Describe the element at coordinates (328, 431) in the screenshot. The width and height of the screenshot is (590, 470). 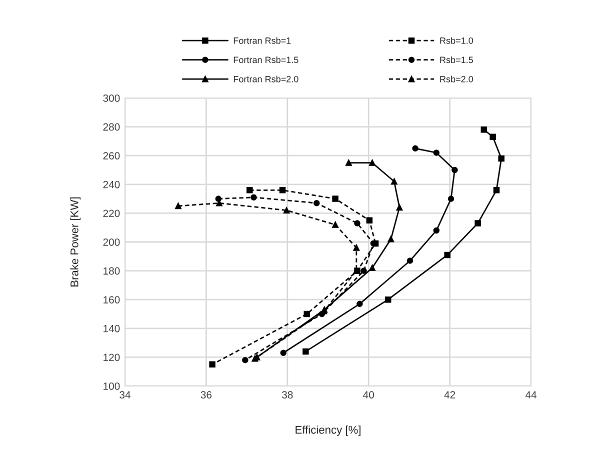
I see `x-axis-title: Efficiency [%]` at that location.